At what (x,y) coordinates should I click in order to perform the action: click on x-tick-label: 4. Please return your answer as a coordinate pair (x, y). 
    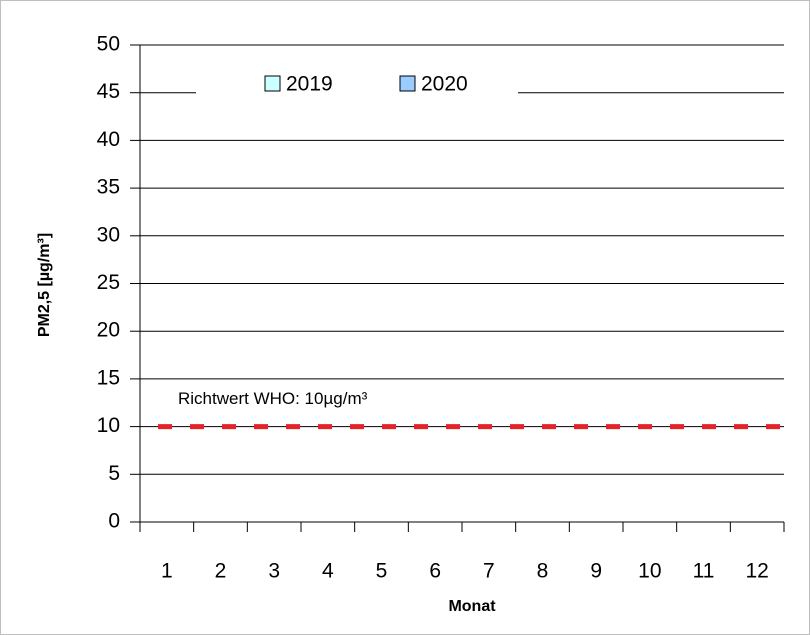
    Looking at the image, I should click on (328, 571).